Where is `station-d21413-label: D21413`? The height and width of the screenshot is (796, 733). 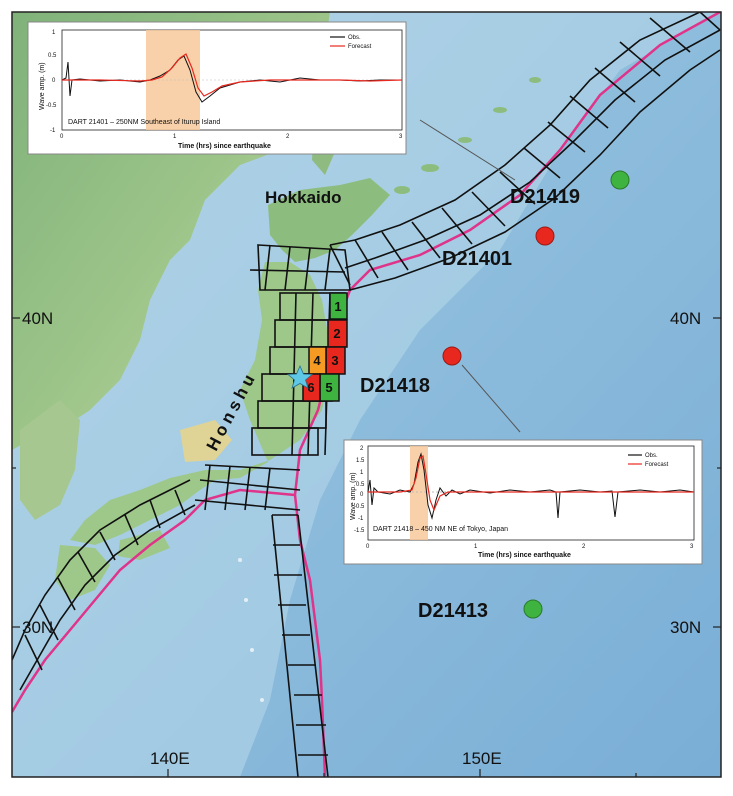 station-d21413-label: D21413 is located at coordinates (453, 611).